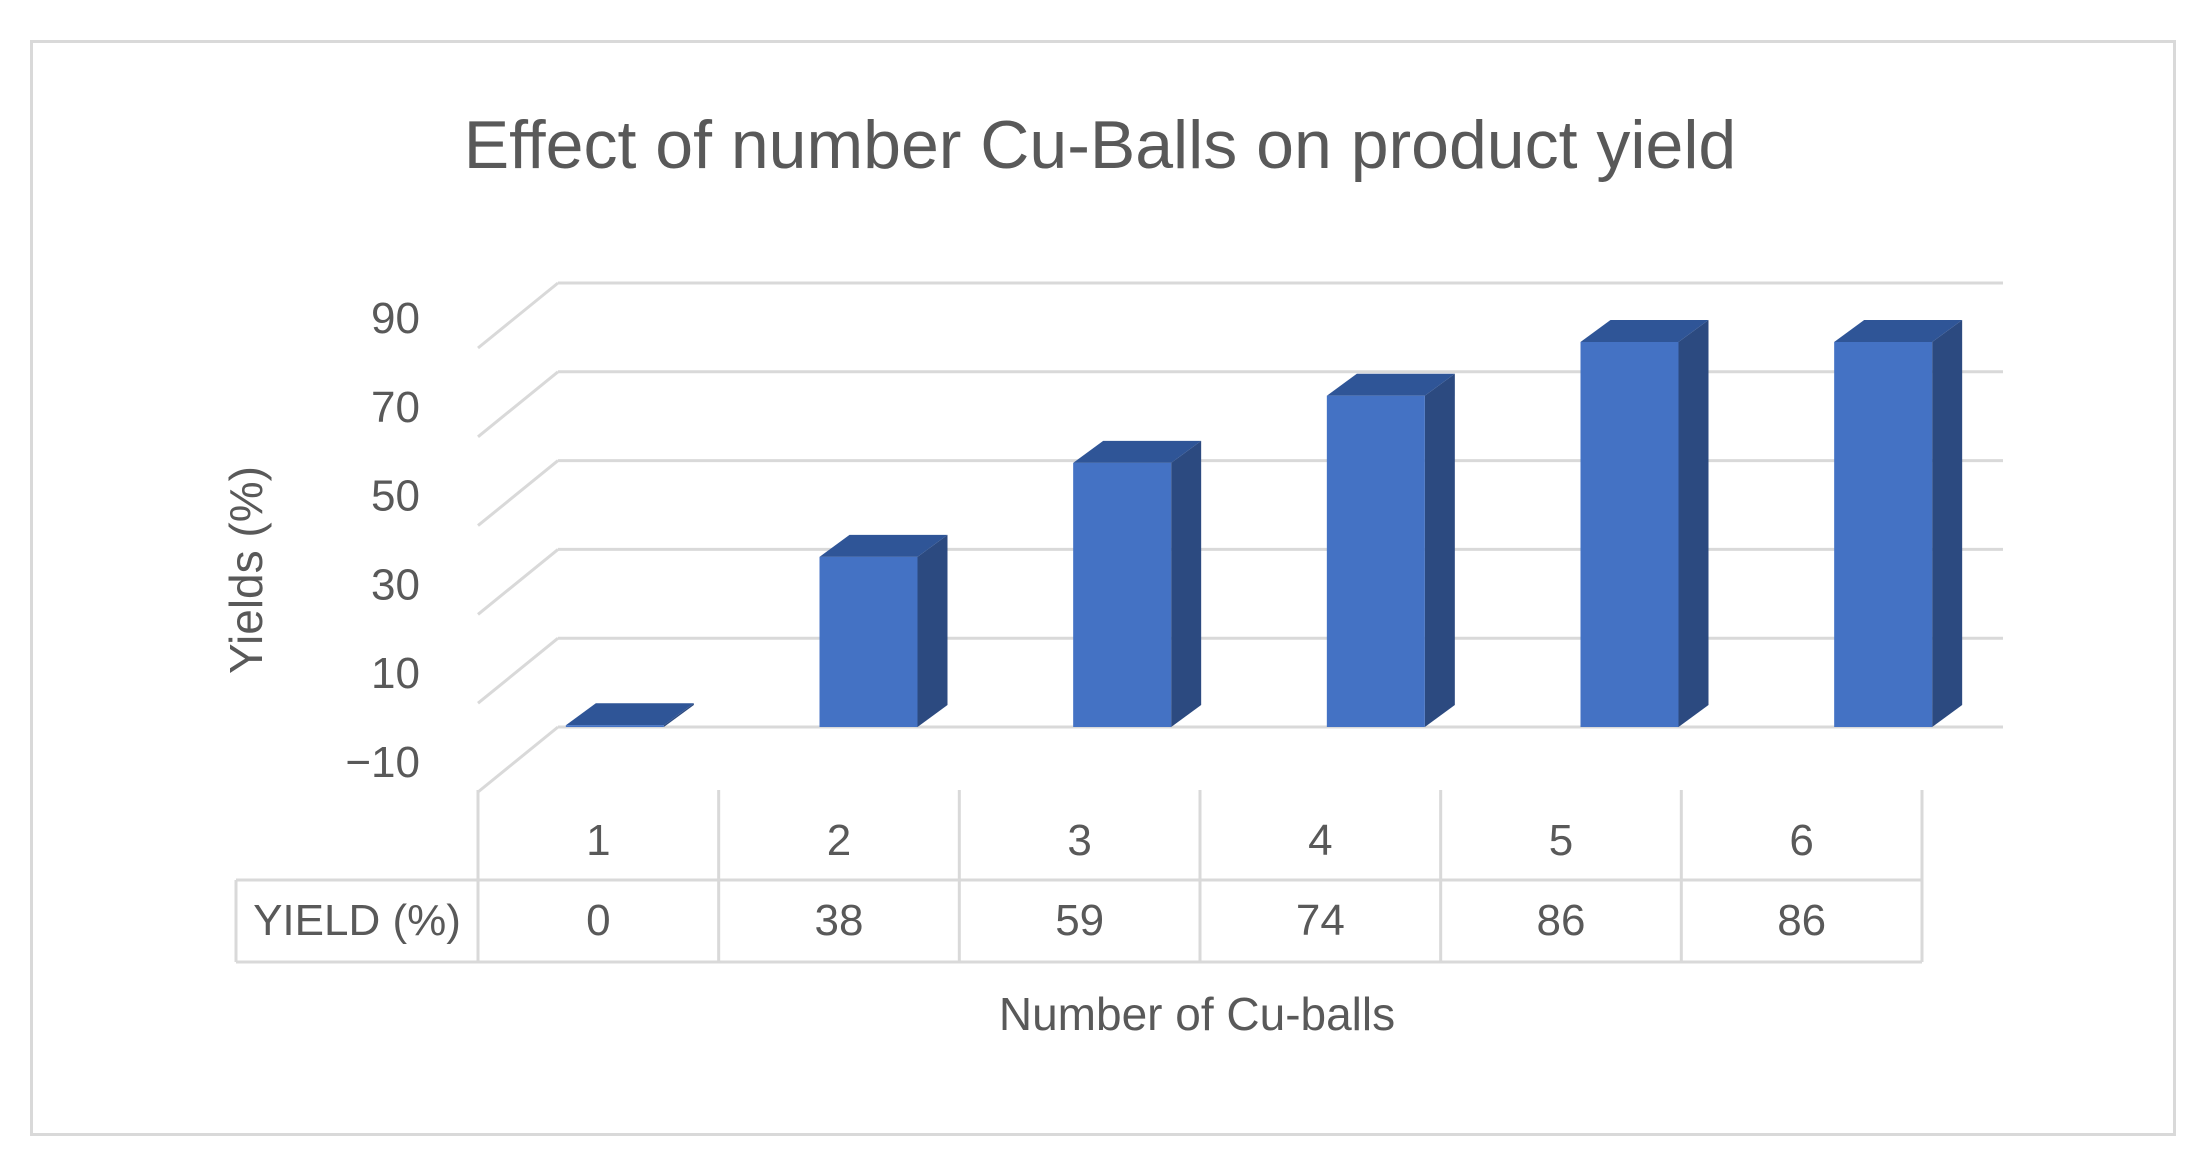 Image resolution: width=2203 pixels, height=1165 pixels. I want to click on category-label: 6, so click(1801, 840).